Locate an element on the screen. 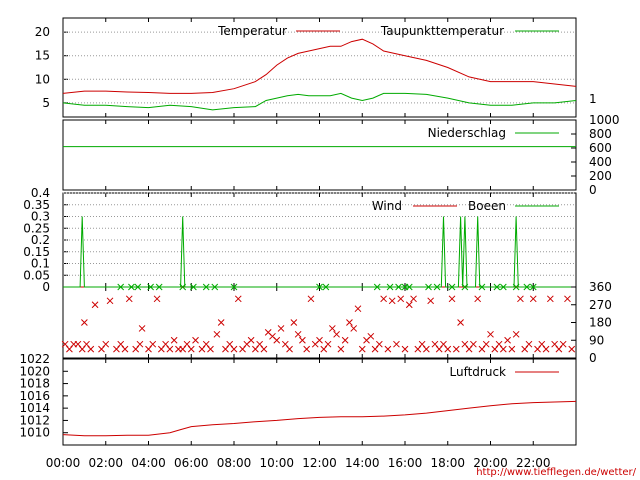 This screenshot has width=640, height=480. series-line-boeen is located at coordinates (319, 252).